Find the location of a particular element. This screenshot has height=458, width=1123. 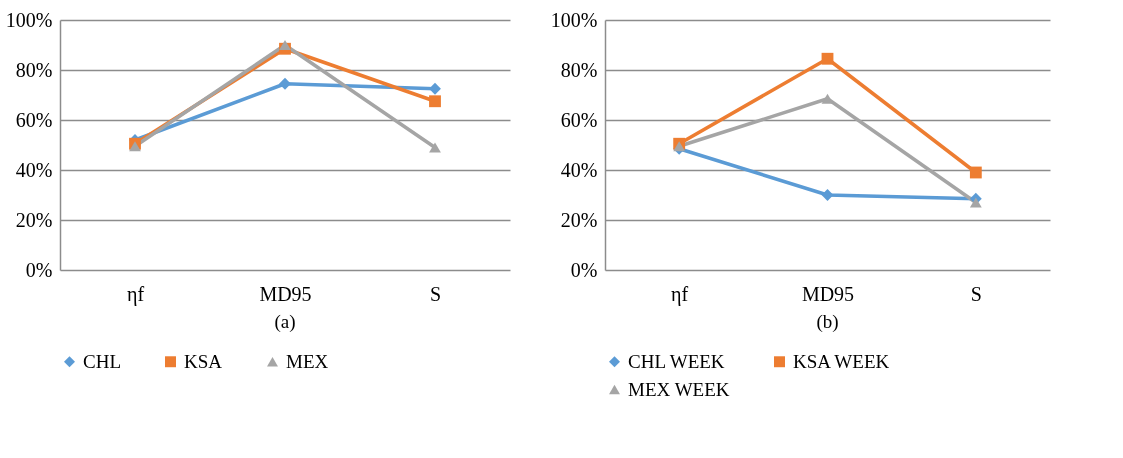

legend-label: KSA WEEK is located at coordinates (841, 361).